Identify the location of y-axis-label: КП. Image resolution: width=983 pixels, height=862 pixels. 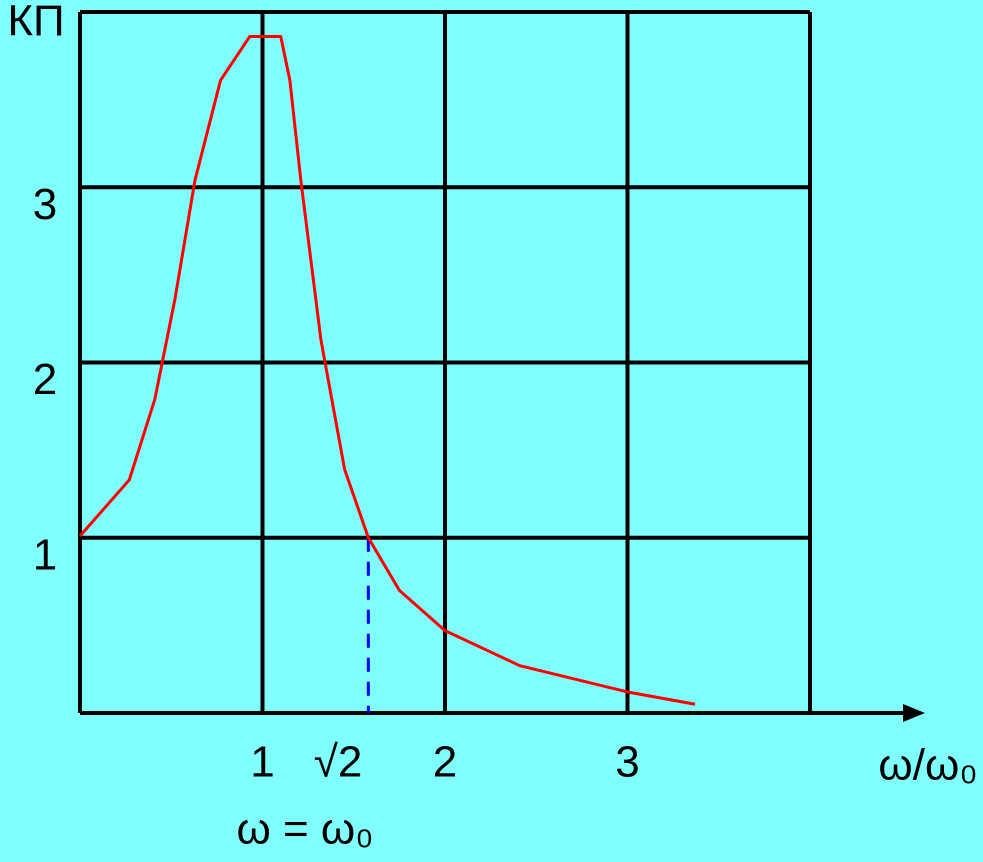
(35, 23).